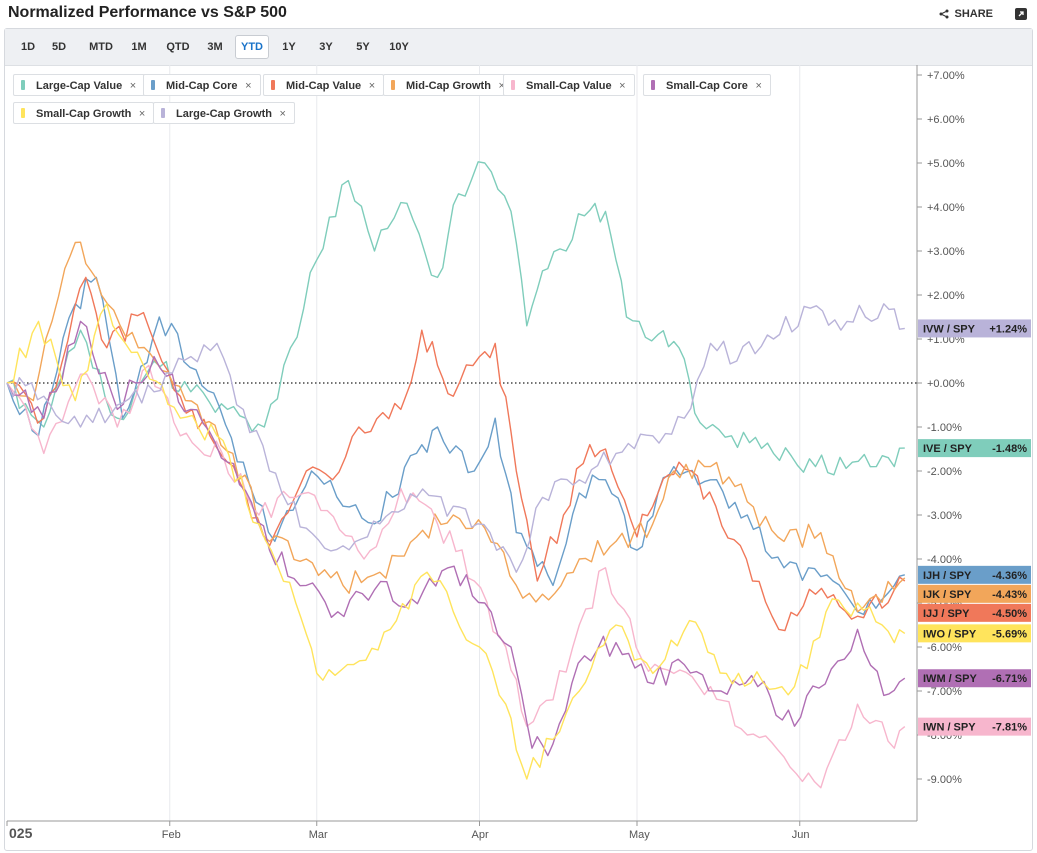 The image size is (1037, 853). Describe the element at coordinates (252, 47) in the screenshot. I see `range-ytd: YTD` at that location.